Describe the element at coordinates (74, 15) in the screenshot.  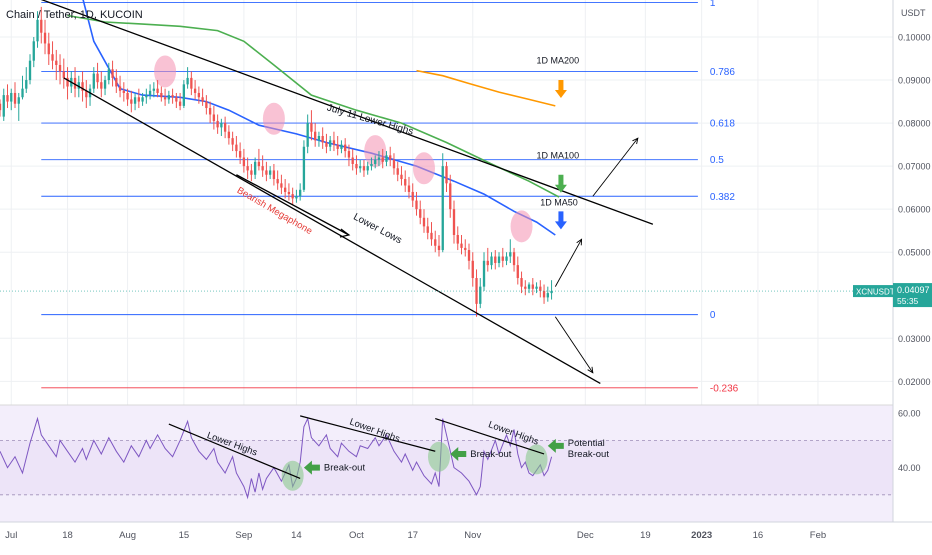
I see `chart-title: Chain / Tether, 1D, KUCOIN` at that location.